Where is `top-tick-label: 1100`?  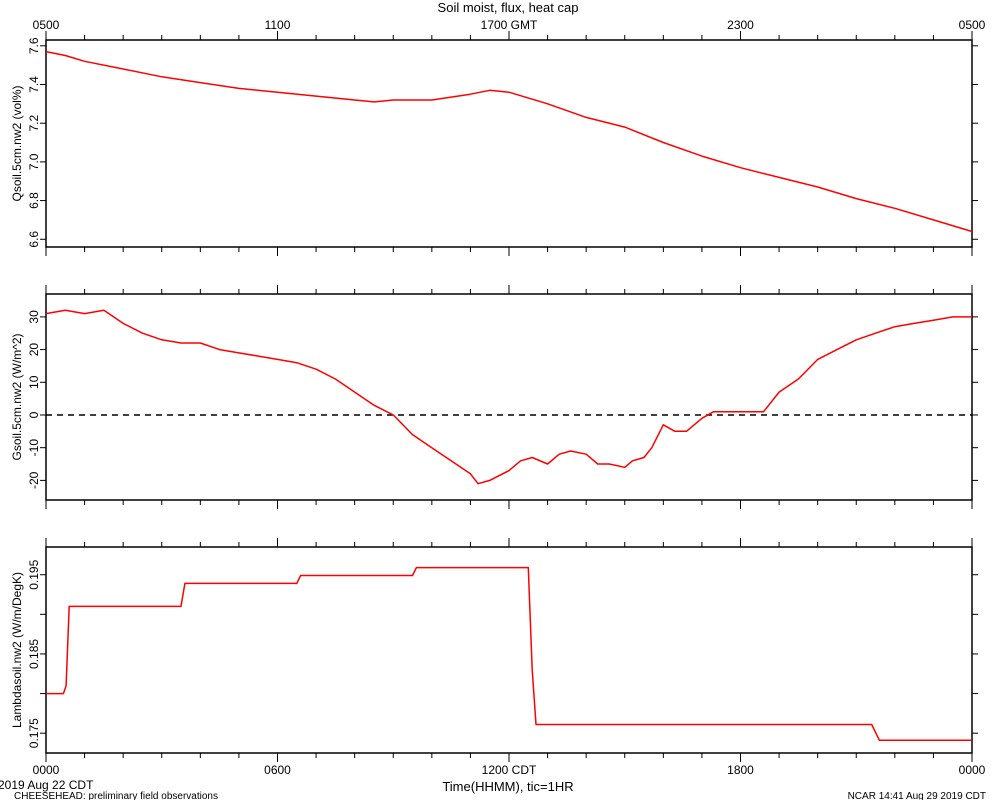
top-tick-label: 1100 is located at coordinates (278, 25).